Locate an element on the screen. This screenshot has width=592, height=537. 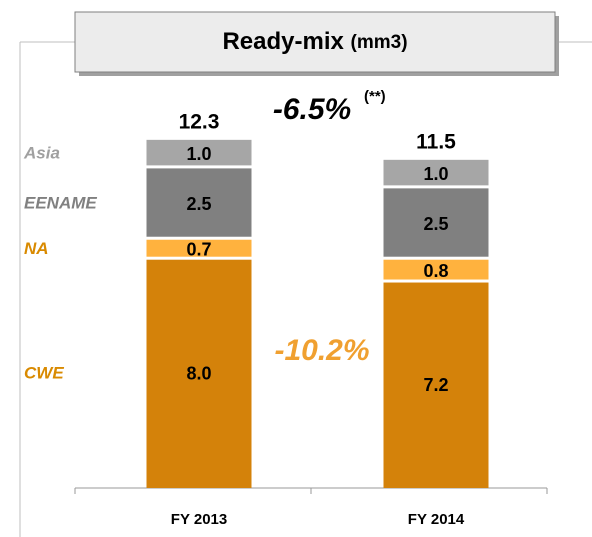
segment-label: 0.8 is located at coordinates (435, 271).